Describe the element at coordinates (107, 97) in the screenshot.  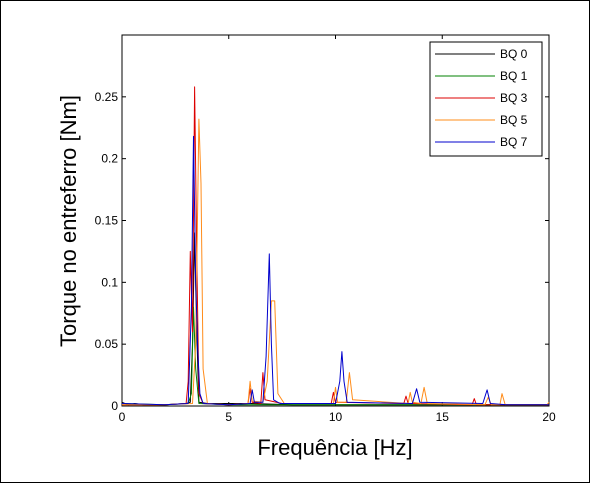
I see `y-tick-label: 0.25` at that location.